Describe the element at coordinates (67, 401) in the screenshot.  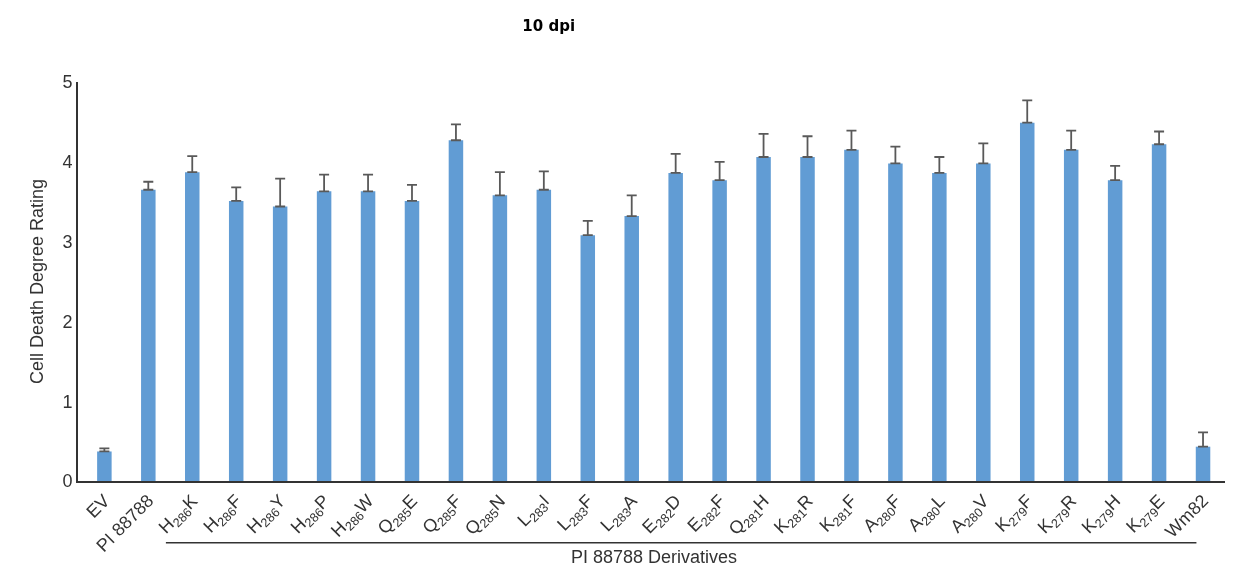
I see `y-tick-label: 1` at that location.